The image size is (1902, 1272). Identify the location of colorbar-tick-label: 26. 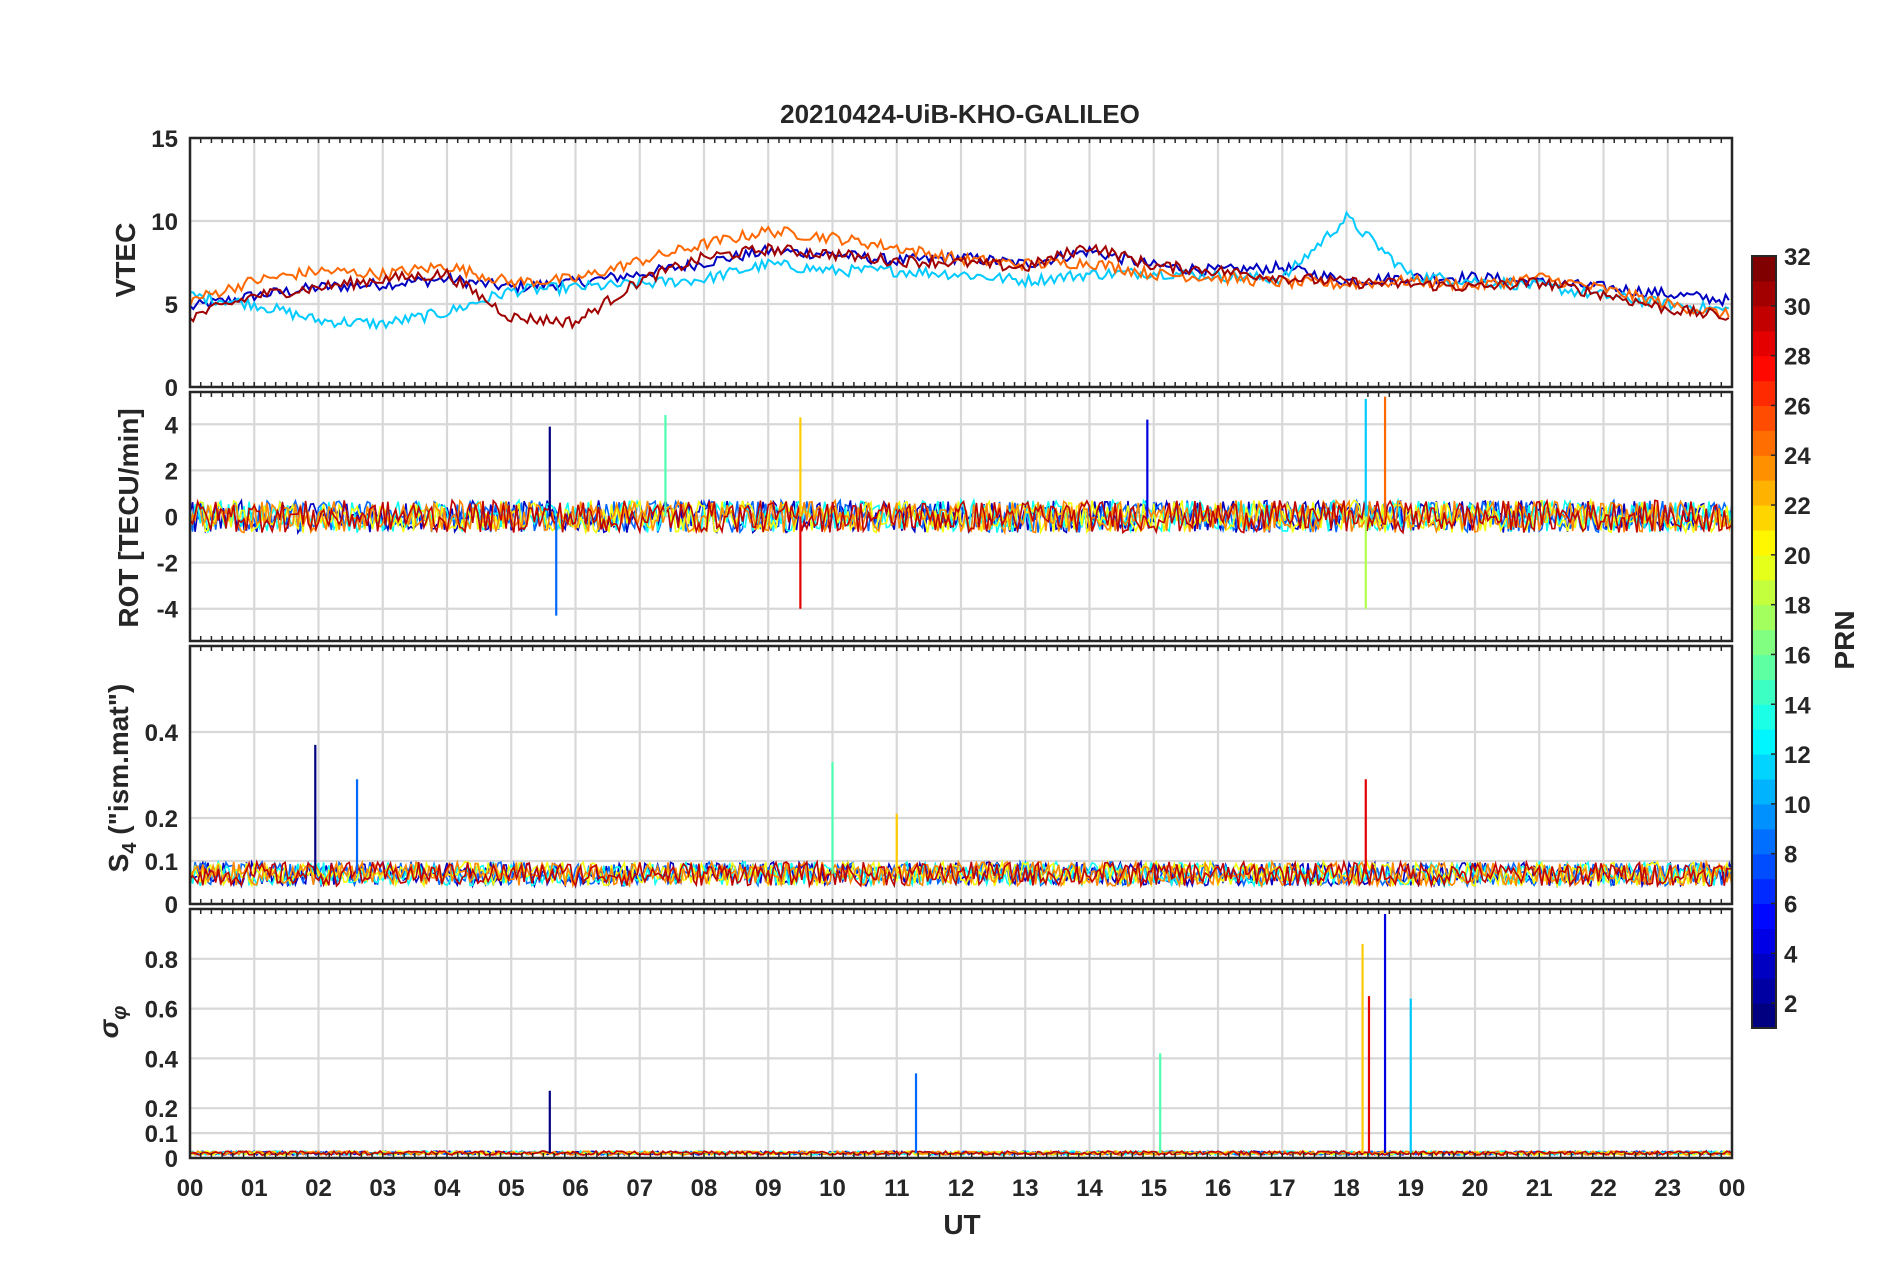
(1797, 406).